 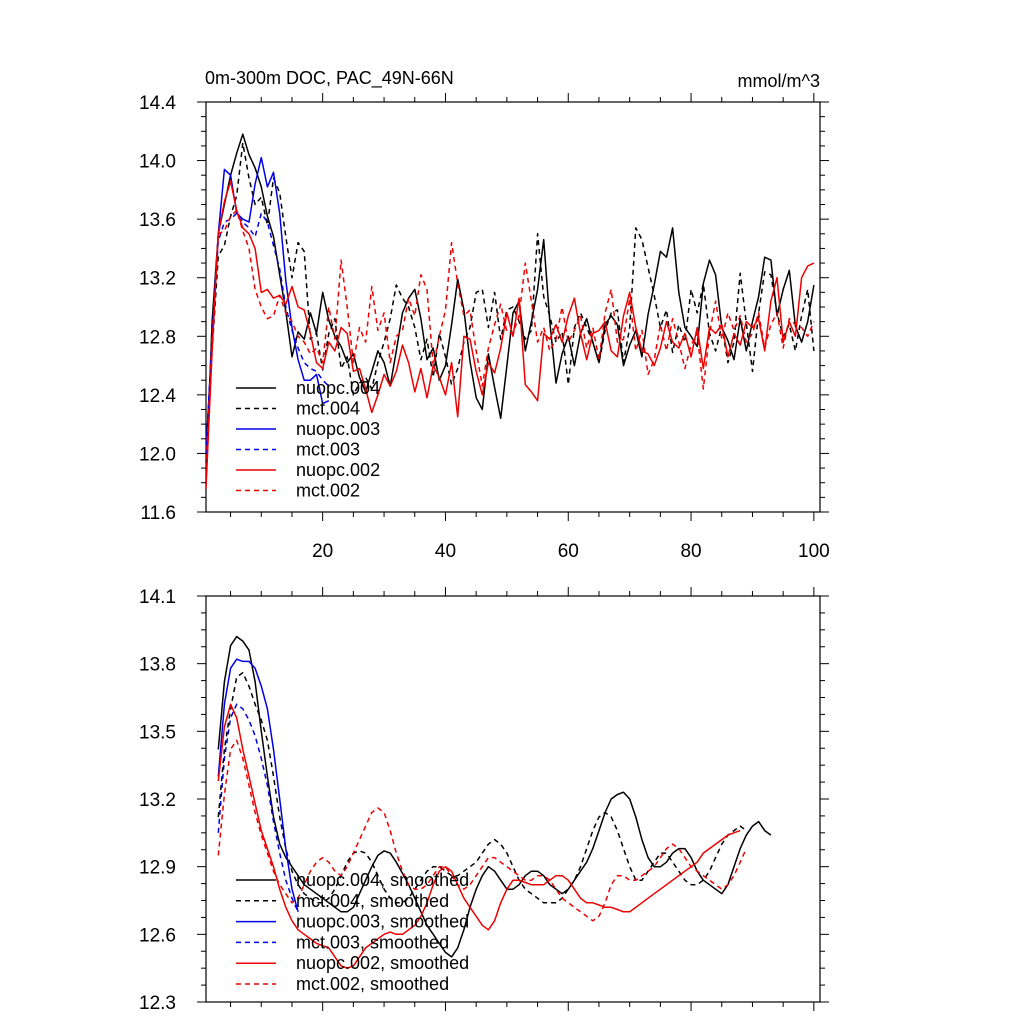 What do you see at coordinates (690, 551) in the screenshot?
I see `x-tick-label: 80` at bounding box center [690, 551].